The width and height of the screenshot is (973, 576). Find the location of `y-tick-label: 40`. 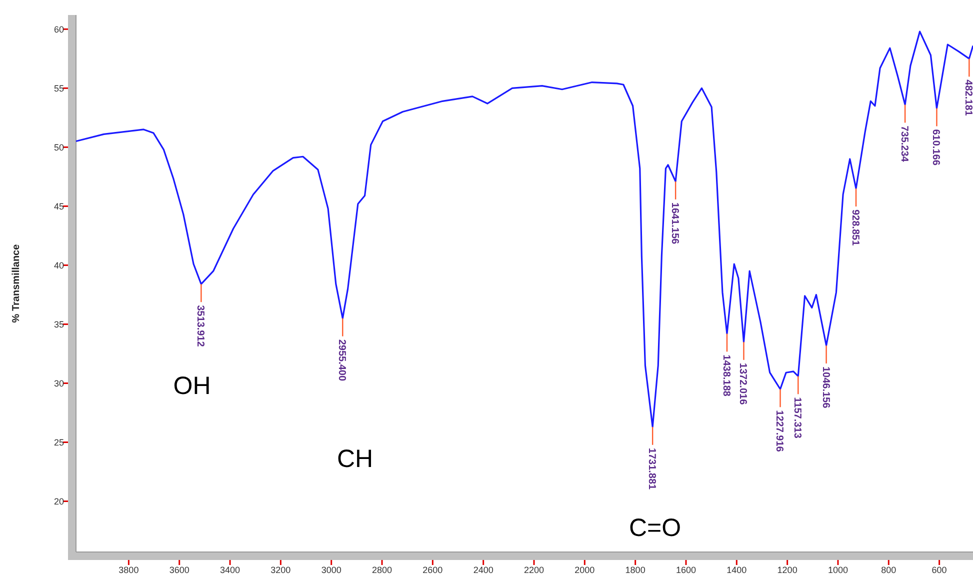

y-tick-label: 40 is located at coordinates (59, 265).